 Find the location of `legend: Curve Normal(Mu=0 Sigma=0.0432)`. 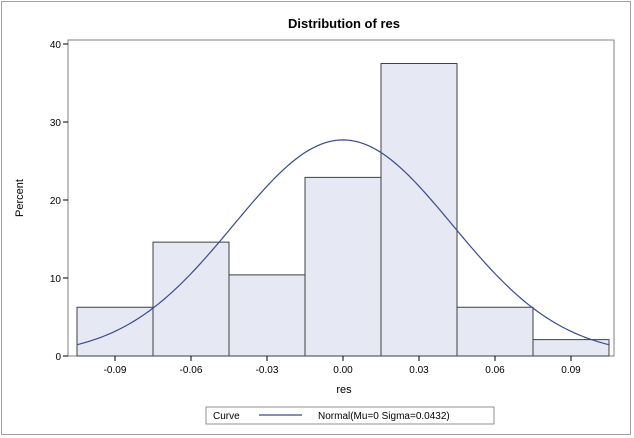

legend: Curve Normal(Mu=0 Sigma=0.0432) is located at coordinates (350, 415).